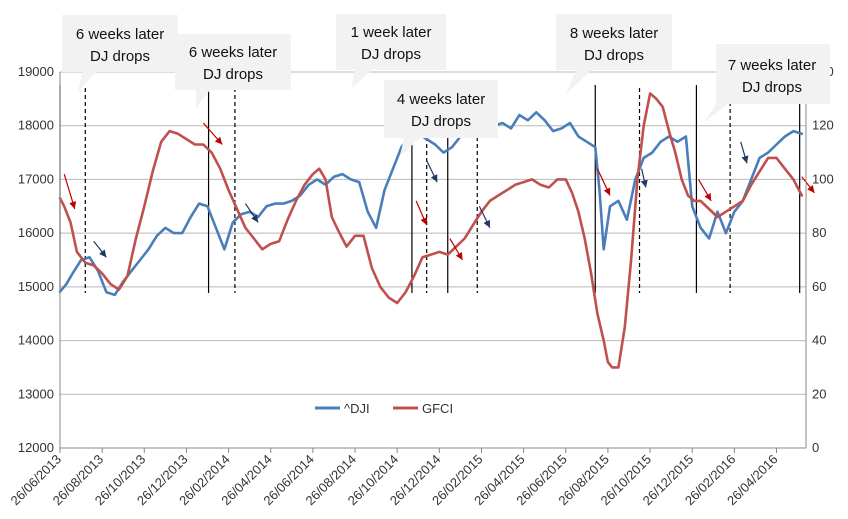 The image size is (848, 519). I want to click on callout-5: 8 weeks later DJ drops, so click(614, 54).